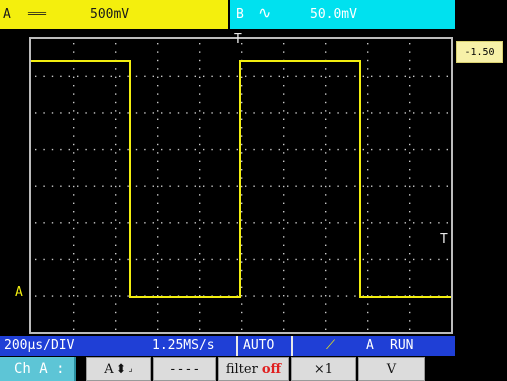 Image resolution: width=507 pixels, height=381 pixels. What do you see at coordinates (481, 190) in the screenshot?
I see `right-side-panel` at bounding box center [481, 190].